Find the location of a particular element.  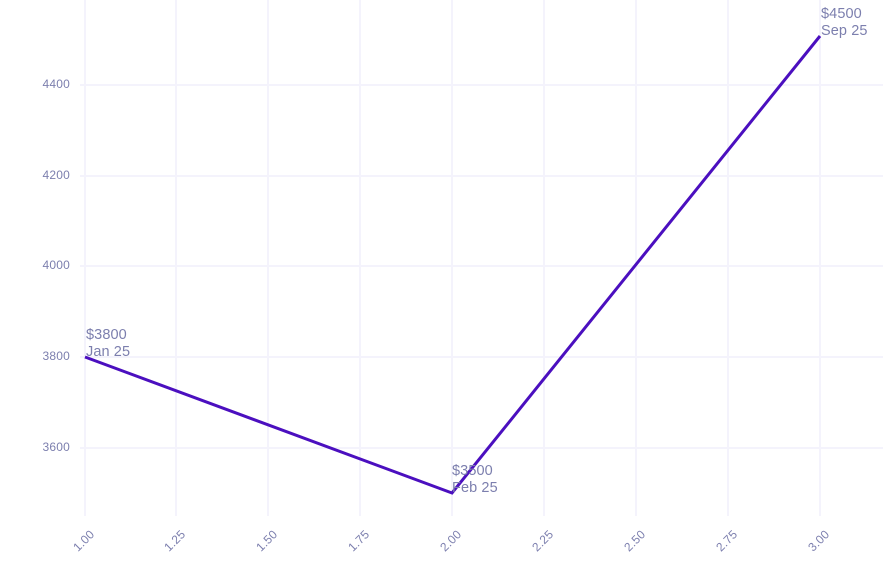

y-tick-label: 4000 is located at coordinates (56, 265).